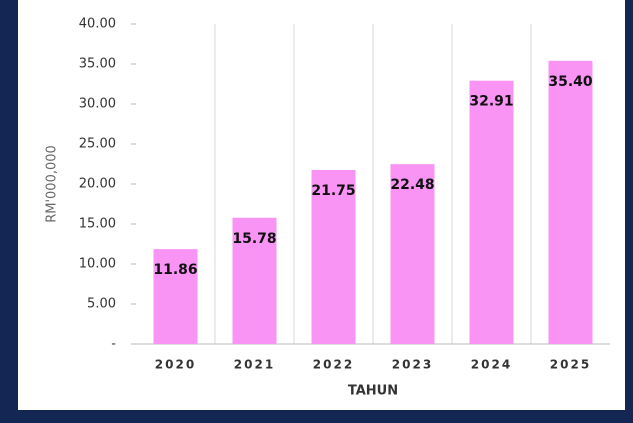 This screenshot has width=633, height=423. What do you see at coordinates (97, 224) in the screenshot?
I see `y-tick-label: 15.00` at bounding box center [97, 224].